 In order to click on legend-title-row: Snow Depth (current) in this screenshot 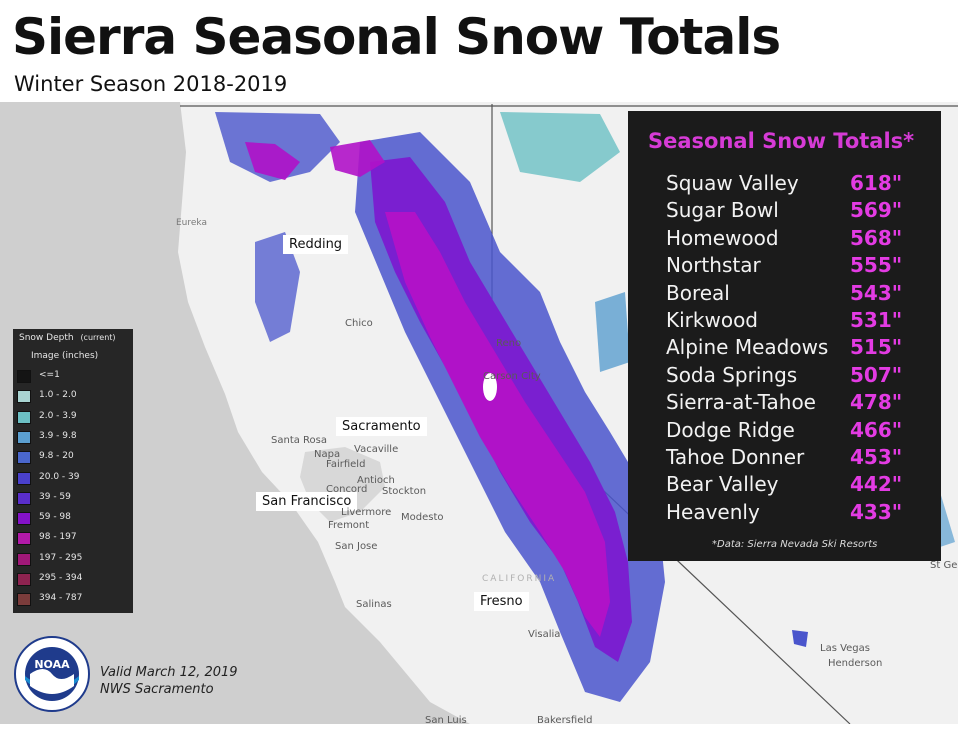, I will do `click(67, 338)`.